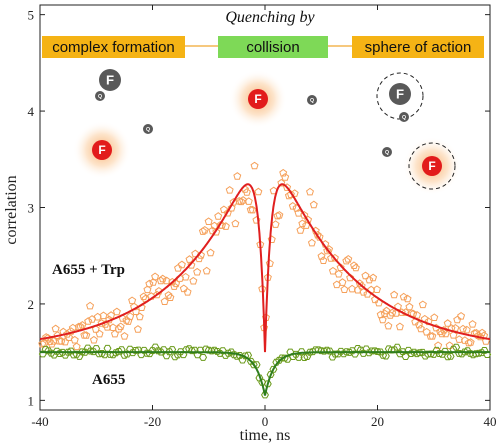  Describe the element at coordinates (273, 47) in the screenshot. I see `box-collision` at that location.